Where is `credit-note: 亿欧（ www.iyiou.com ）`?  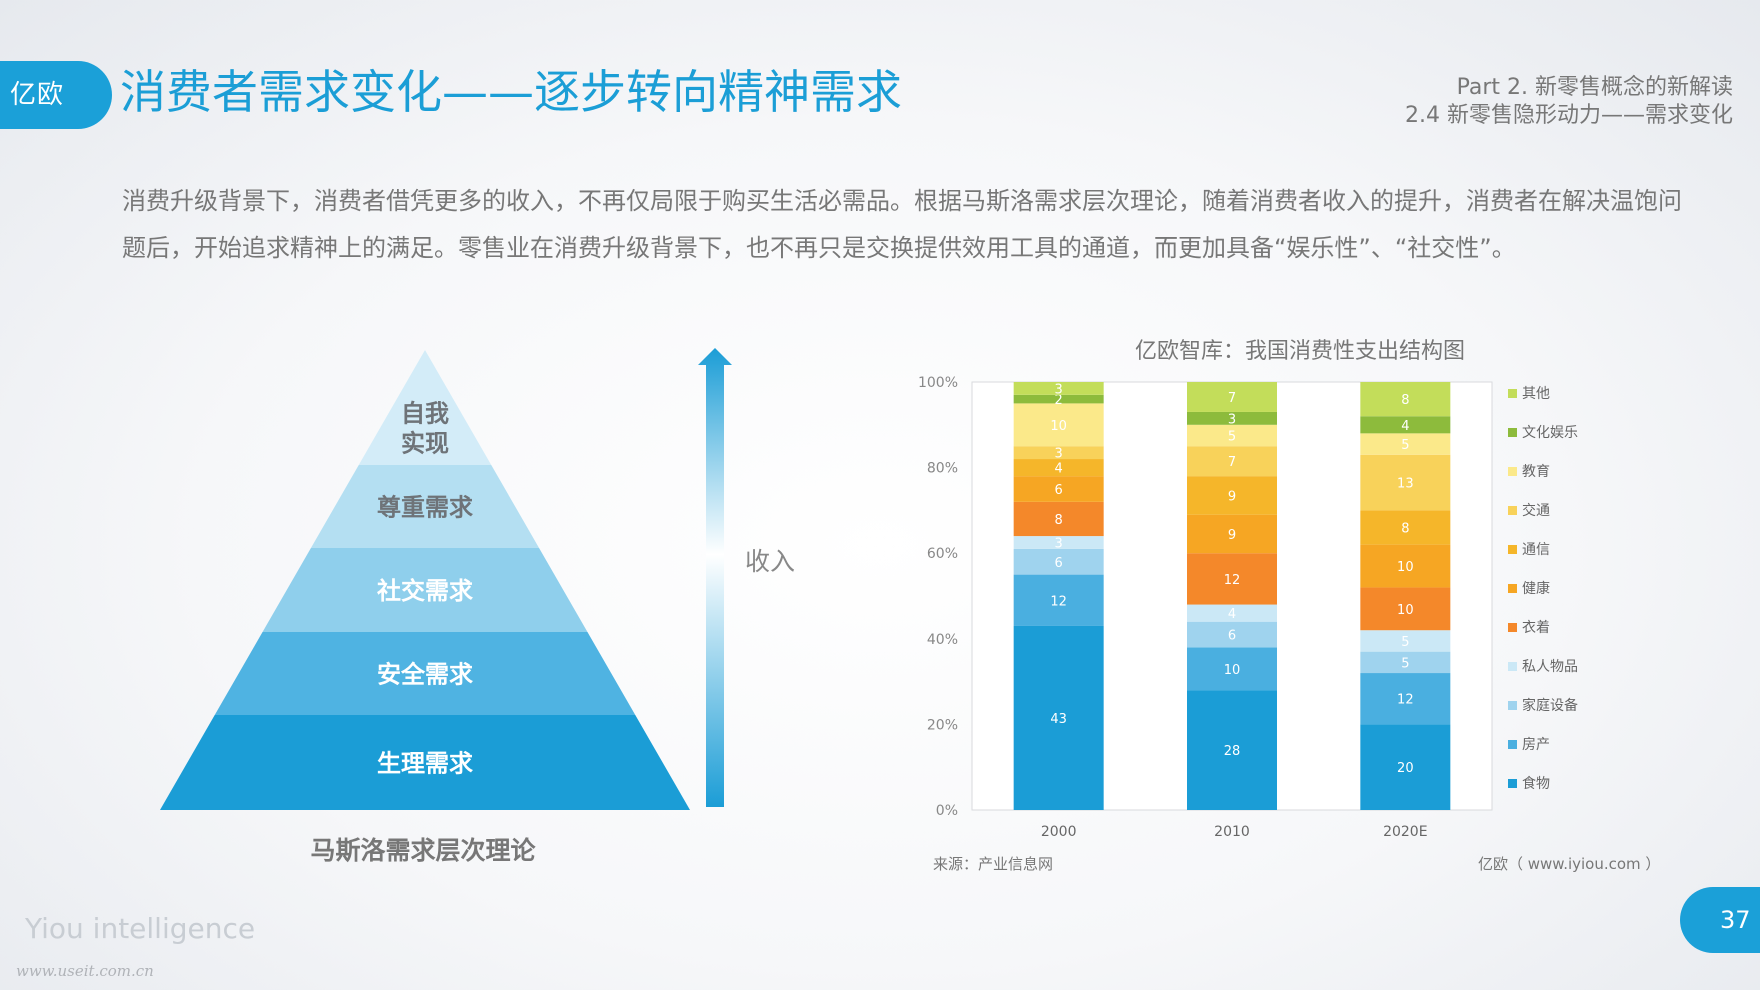 credit-note: 亿欧（ www.iyiou.com ） is located at coordinates (1569, 864).